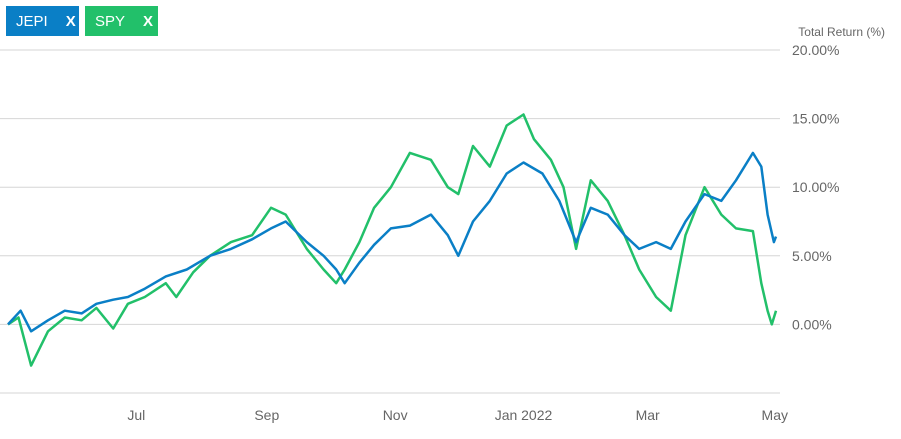 The height and width of the screenshot is (439, 901). I want to click on x-tick-label: Sep, so click(266, 415).